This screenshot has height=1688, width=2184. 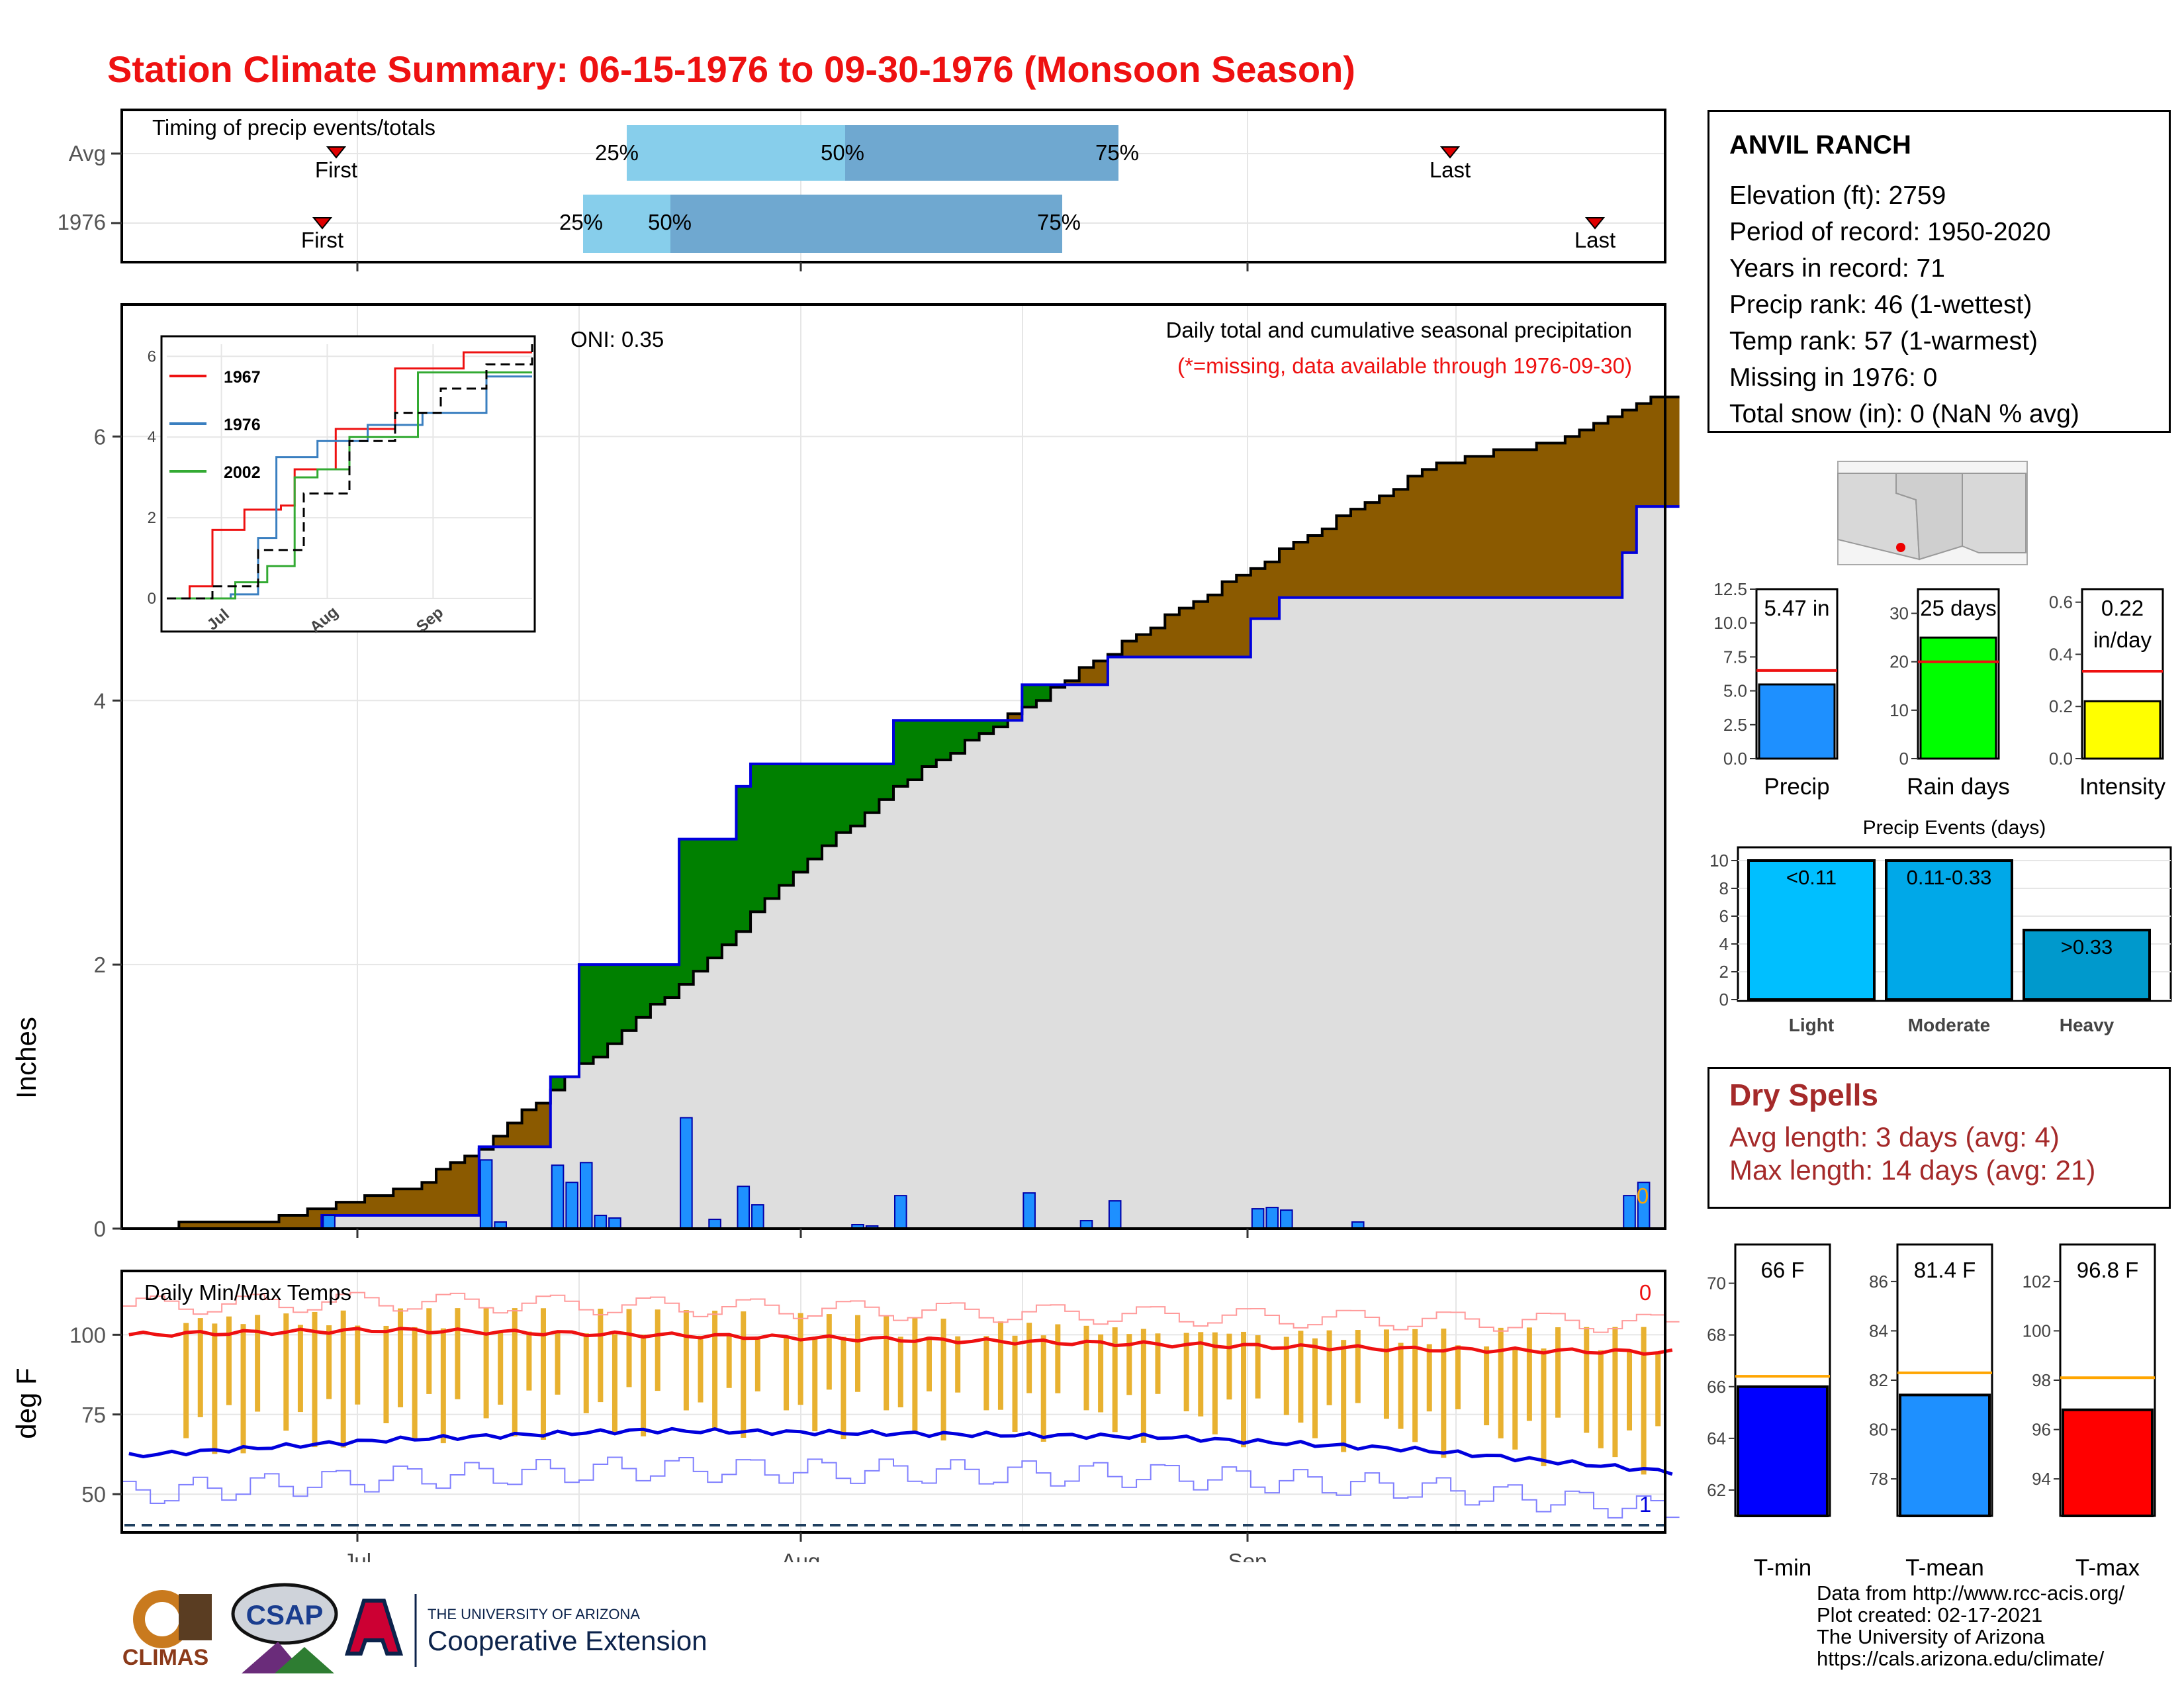 What do you see at coordinates (1783, 1568) in the screenshot?
I see `temp-summary-label-0: T-min` at bounding box center [1783, 1568].